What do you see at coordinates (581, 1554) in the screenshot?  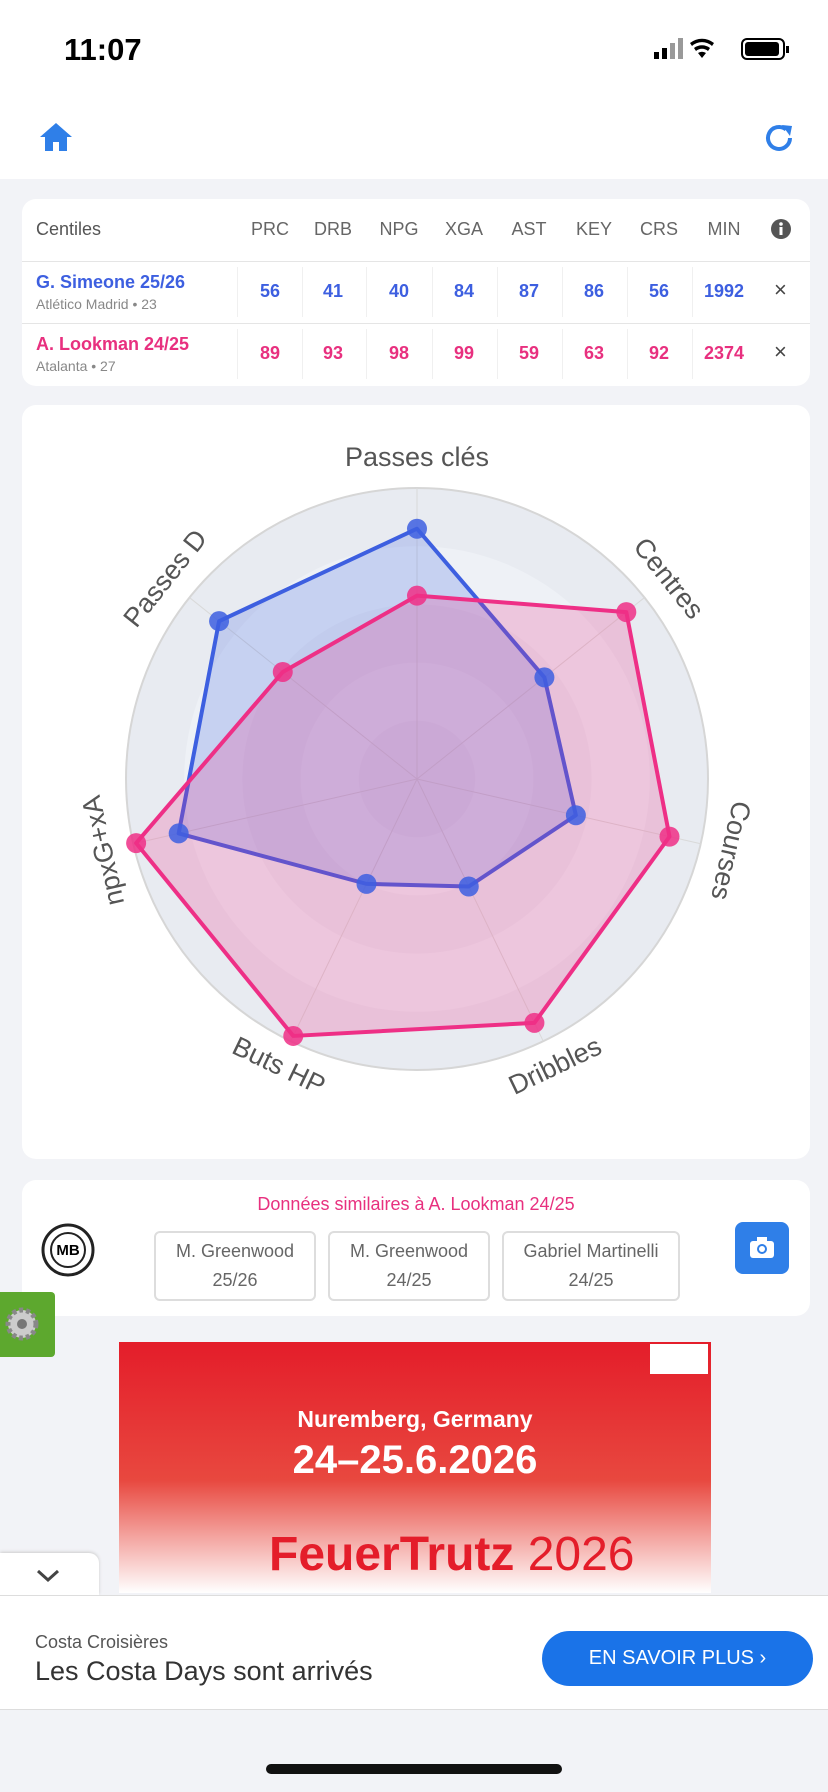 I see `ad-year: 2026` at bounding box center [581, 1554].